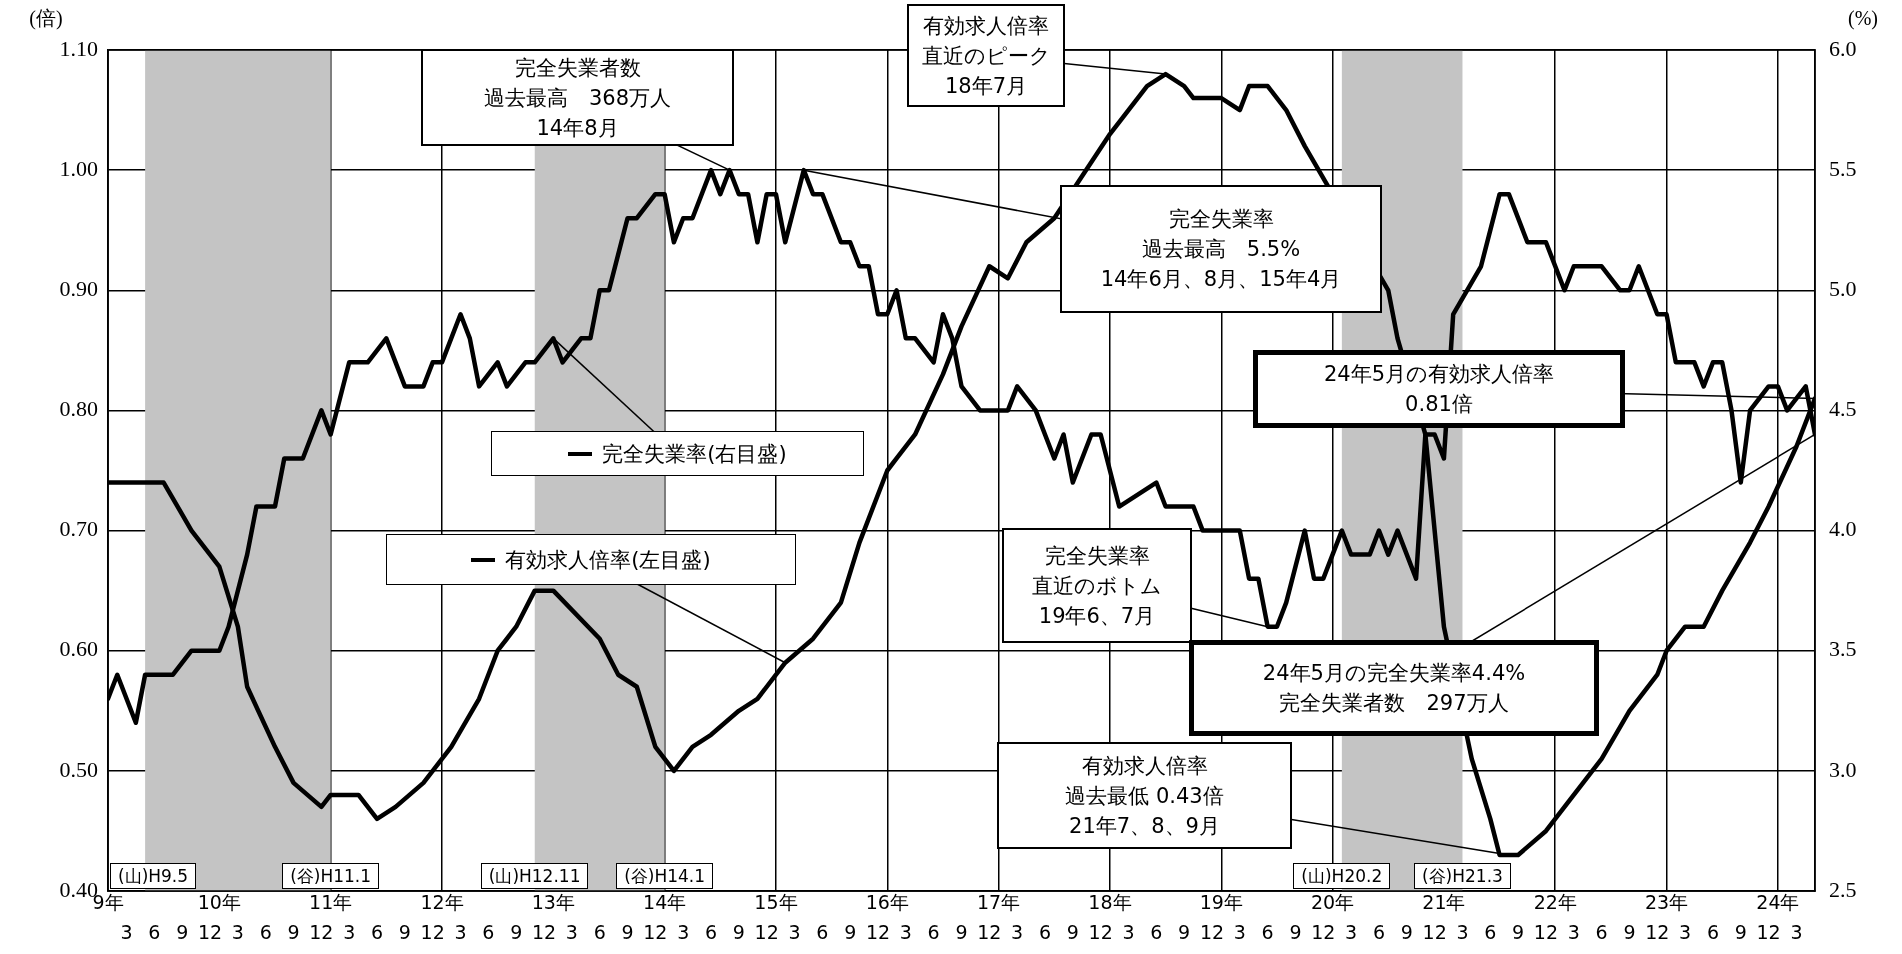  I want to click on annotation: 過去最低 0.43倍, so click(1144, 796).